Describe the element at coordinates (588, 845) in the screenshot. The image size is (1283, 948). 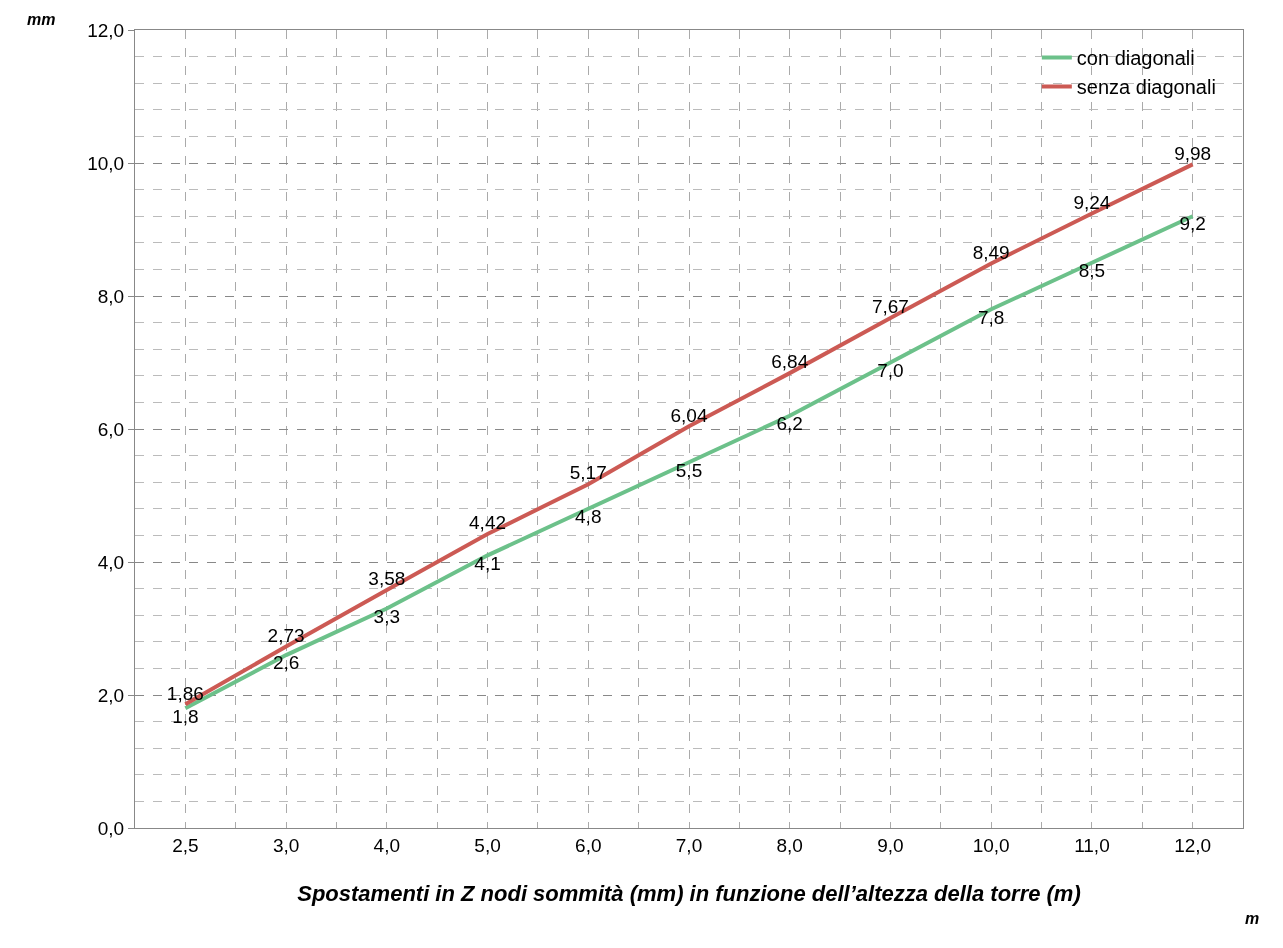
I see `x-tick-label: 6,0` at that location.